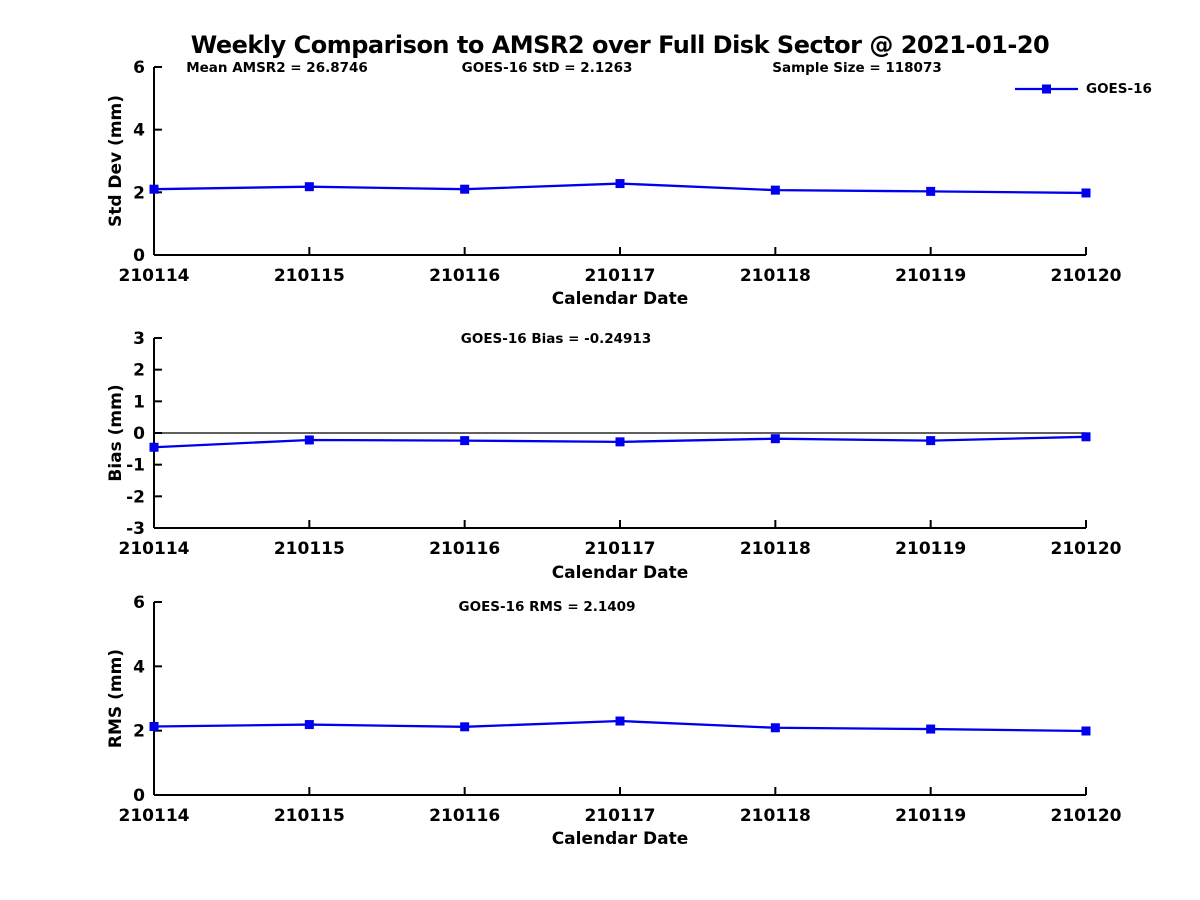 This screenshot has width=1200, height=900. Describe the element at coordinates (139, 339) in the screenshot. I see `y-tick-label: 3` at that location.